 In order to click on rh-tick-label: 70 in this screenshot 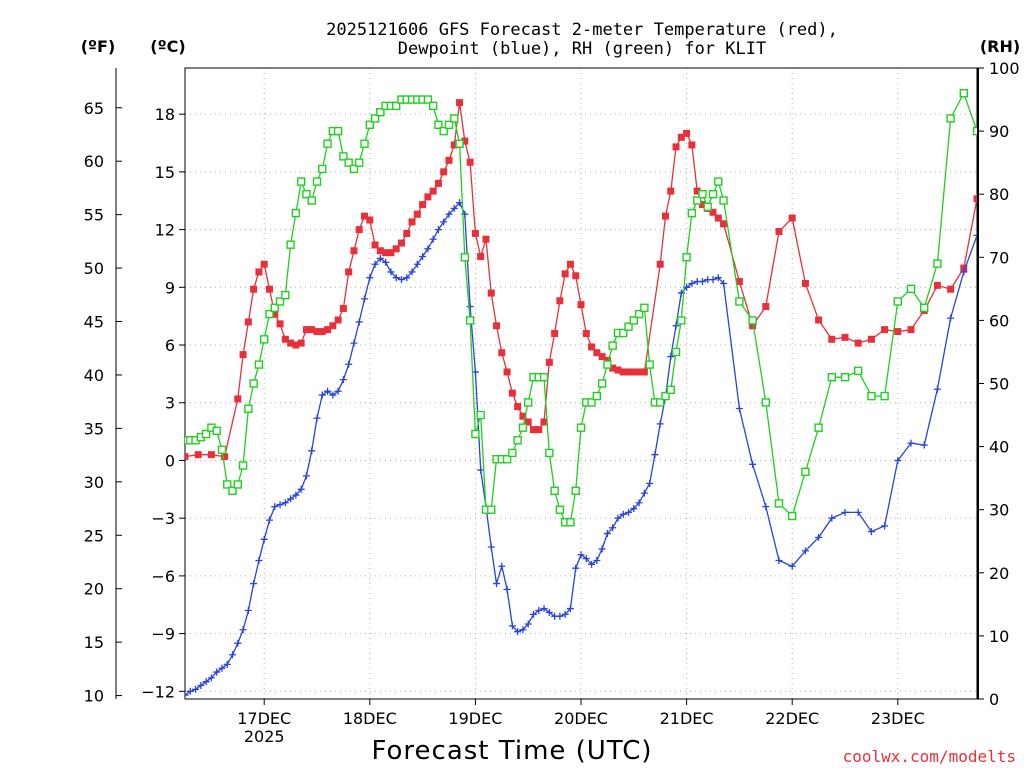, I will do `click(999, 257)`.